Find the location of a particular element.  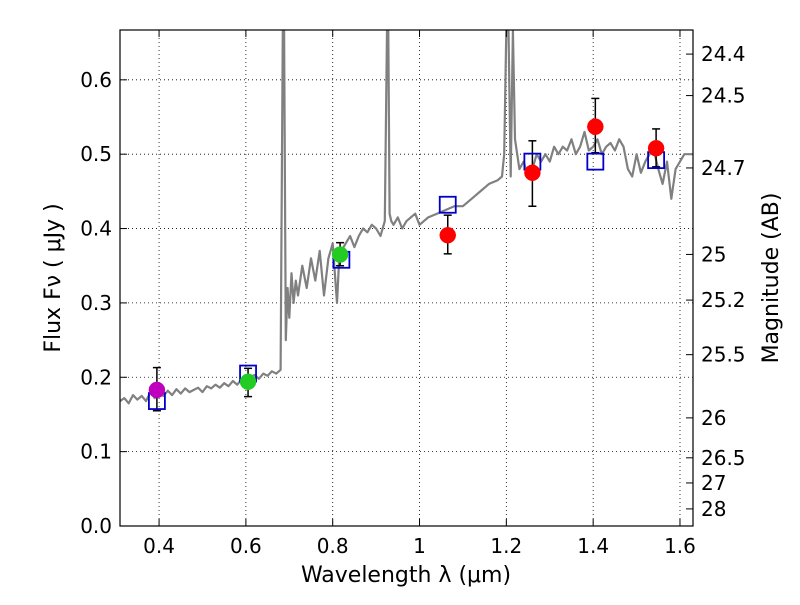

y-tick-label: 0.3 is located at coordinates (96, 303).